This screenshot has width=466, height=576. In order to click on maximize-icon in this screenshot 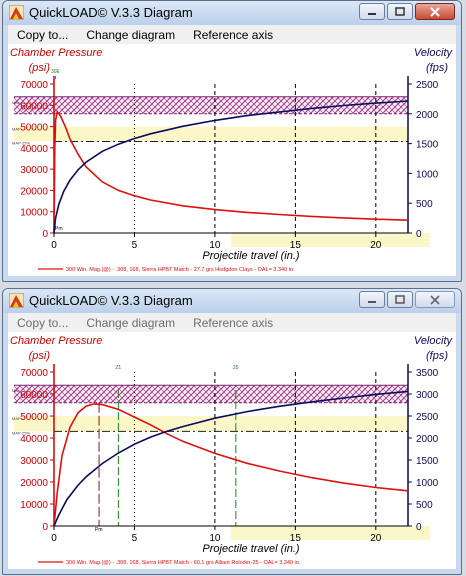, I will do `click(400, 11)`.